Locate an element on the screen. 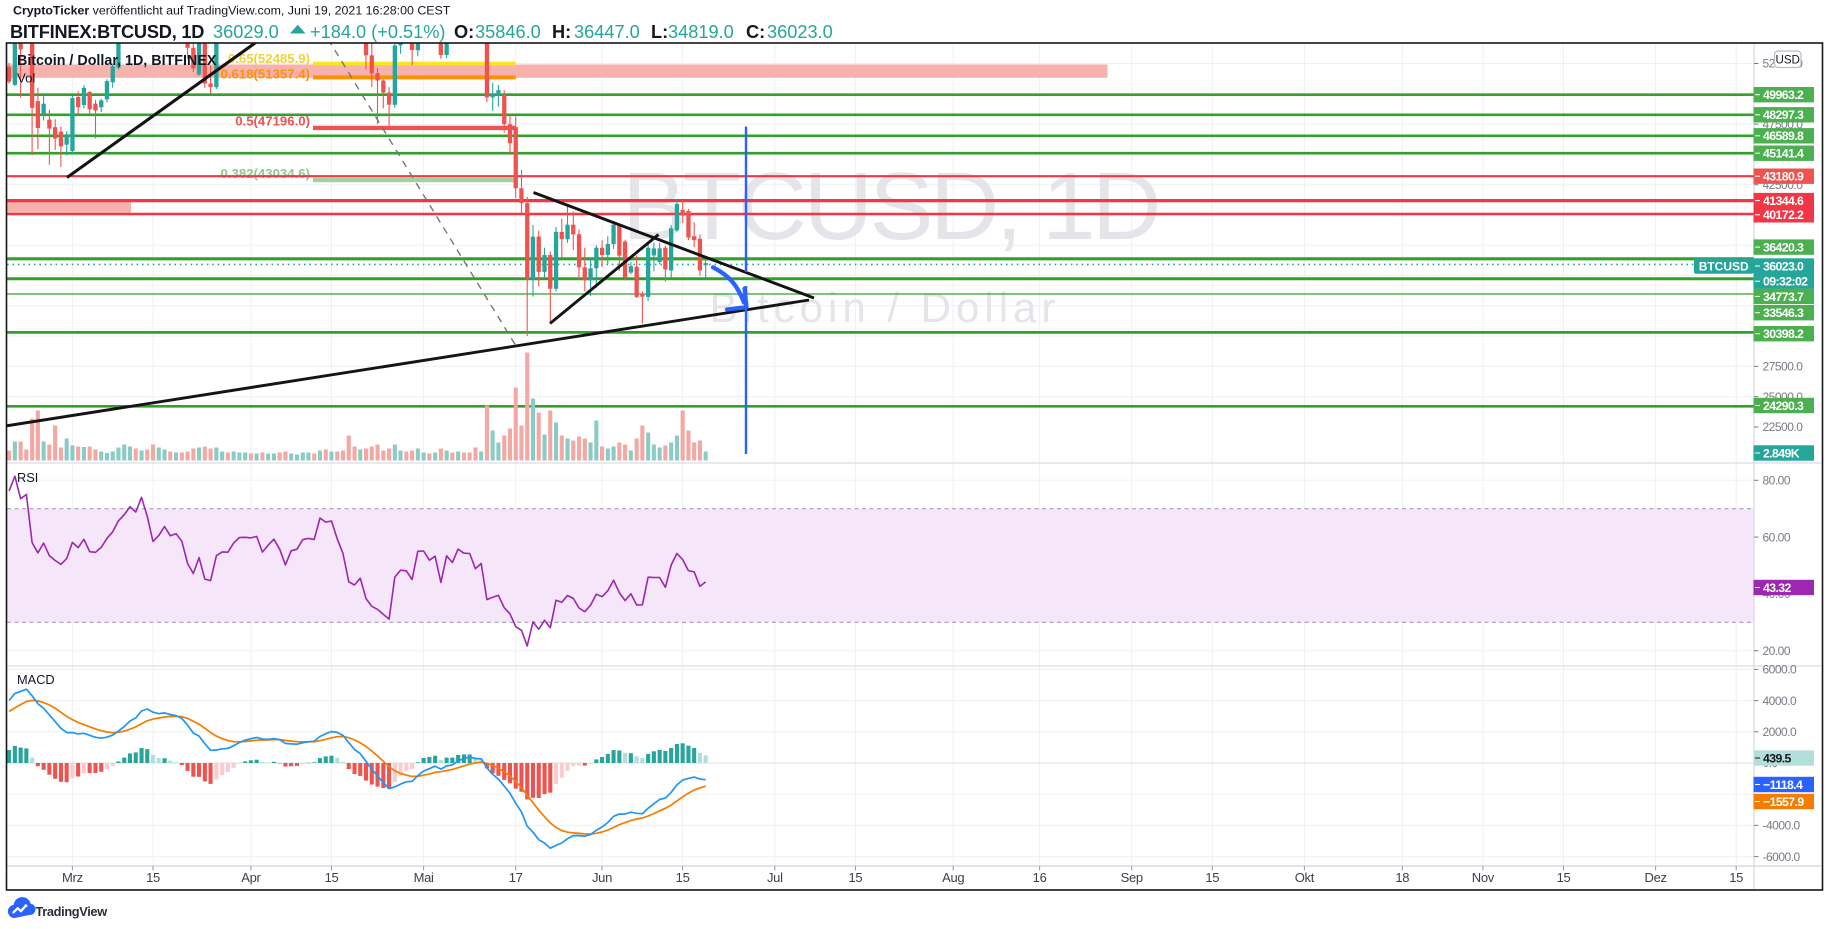 Image resolution: width=1828 pixels, height=929 pixels. svg-text: 36420.3 is located at coordinates (1783, 248).